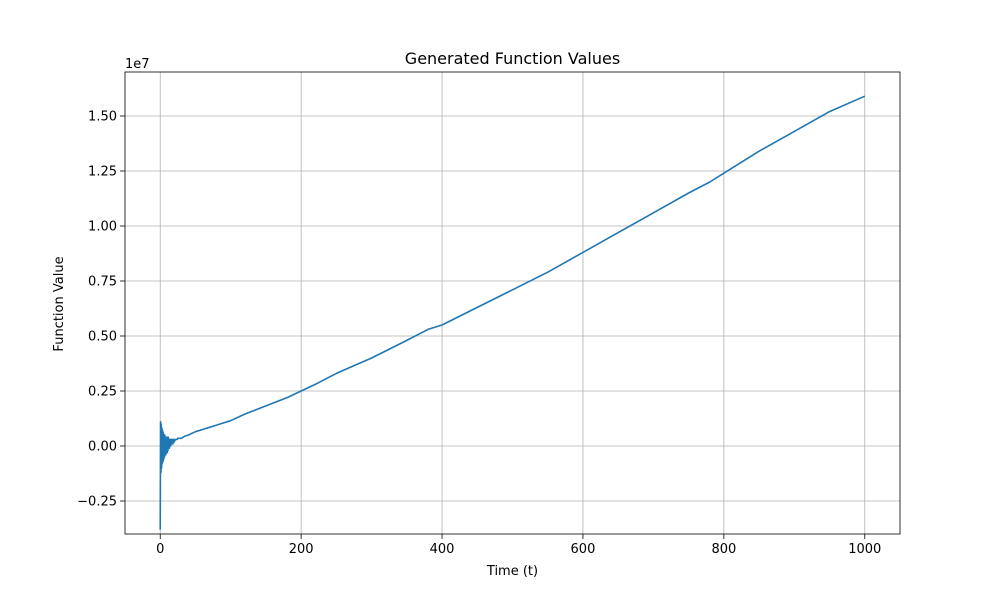 Image resolution: width=1000 pixels, height=600 pixels. Describe the element at coordinates (102, 117) in the screenshot. I see `y-tick-label: 1.50` at that location.